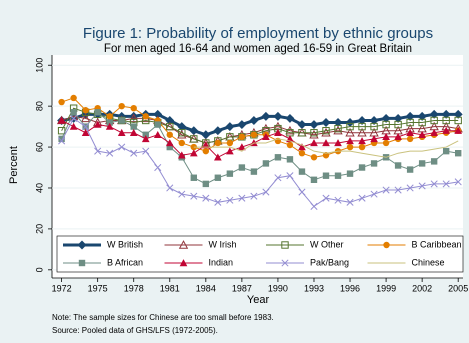 This screenshot has height=343, width=469. Describe the element at coordinates (206, 288) in the screenshot. I see `x-tick-label: 1984` at that location.